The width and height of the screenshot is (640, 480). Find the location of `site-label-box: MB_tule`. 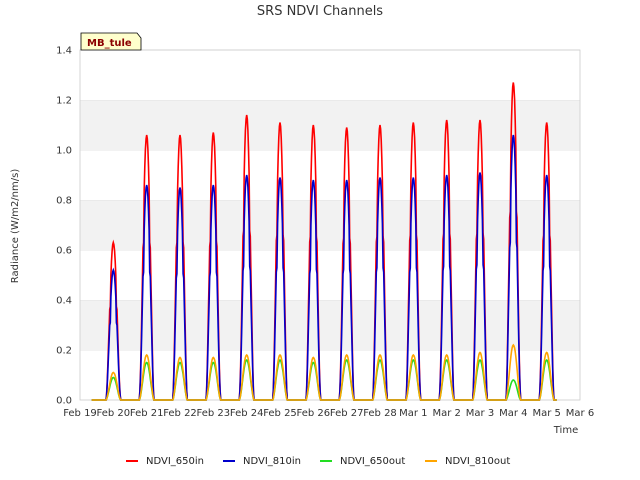

site-label-box: MB_tule is located at coordinates (111, 41).